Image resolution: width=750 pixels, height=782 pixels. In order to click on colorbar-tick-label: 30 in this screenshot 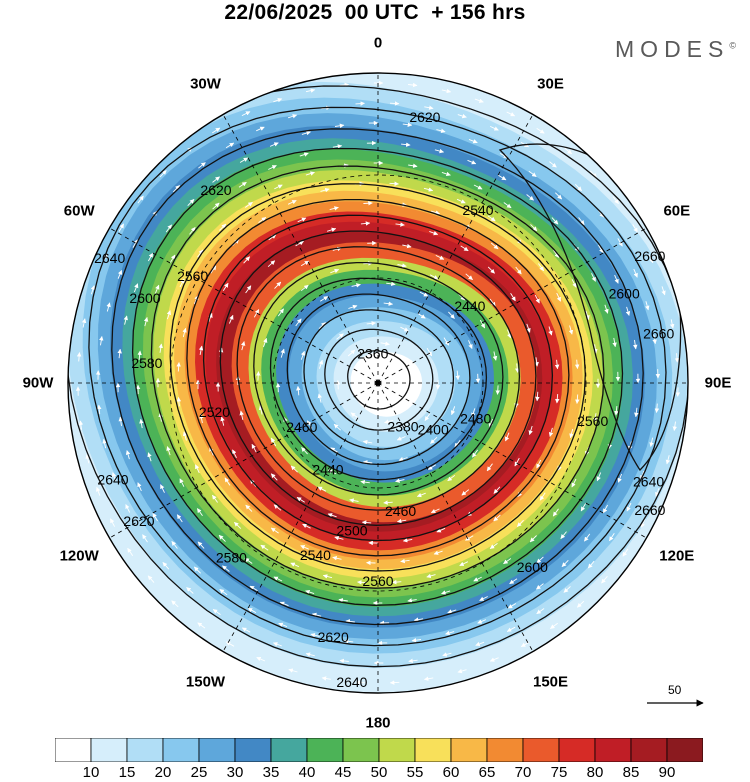, I will do `click(235, 772)`.